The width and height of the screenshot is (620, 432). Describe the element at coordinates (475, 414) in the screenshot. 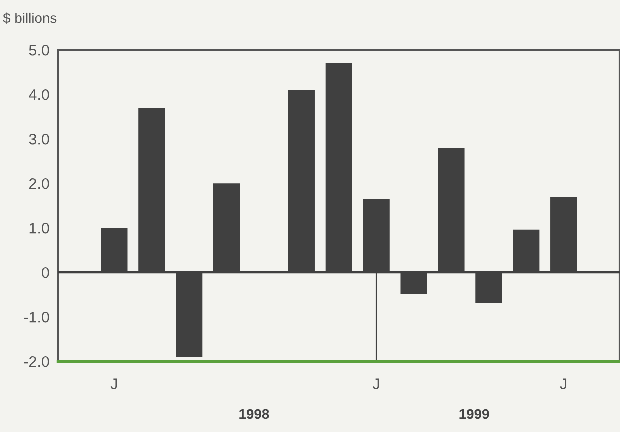

I see `text: 1999` at that location.